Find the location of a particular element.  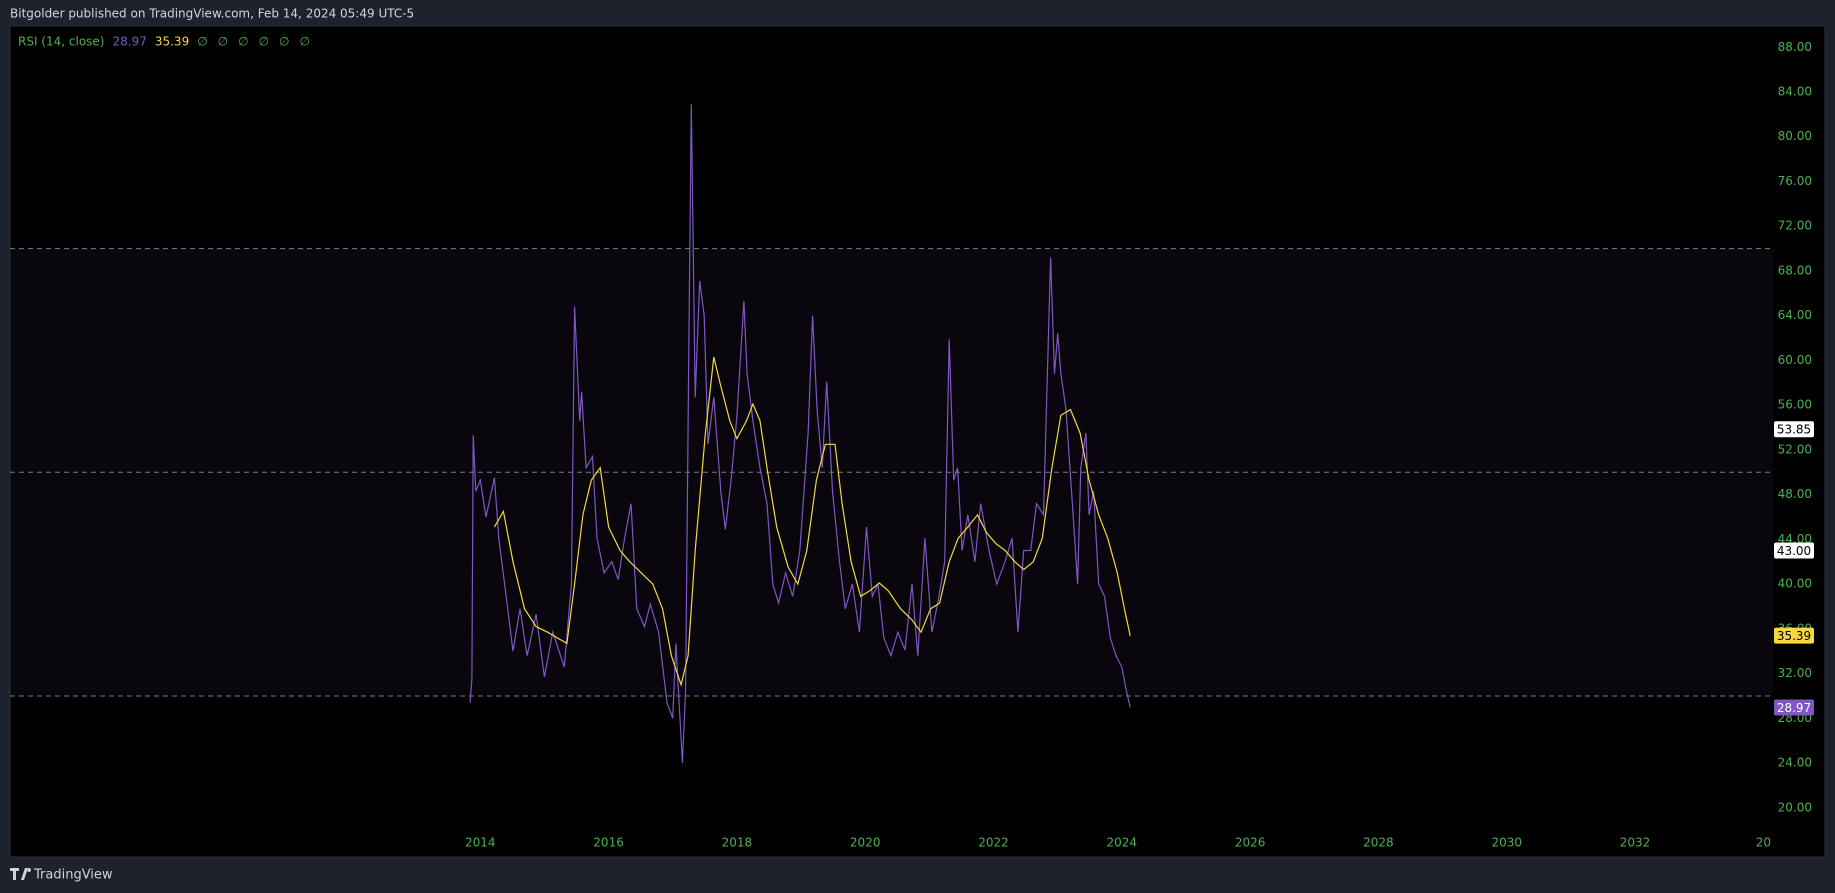

legend-value: 28.97 is located at coordinates (129, 42).